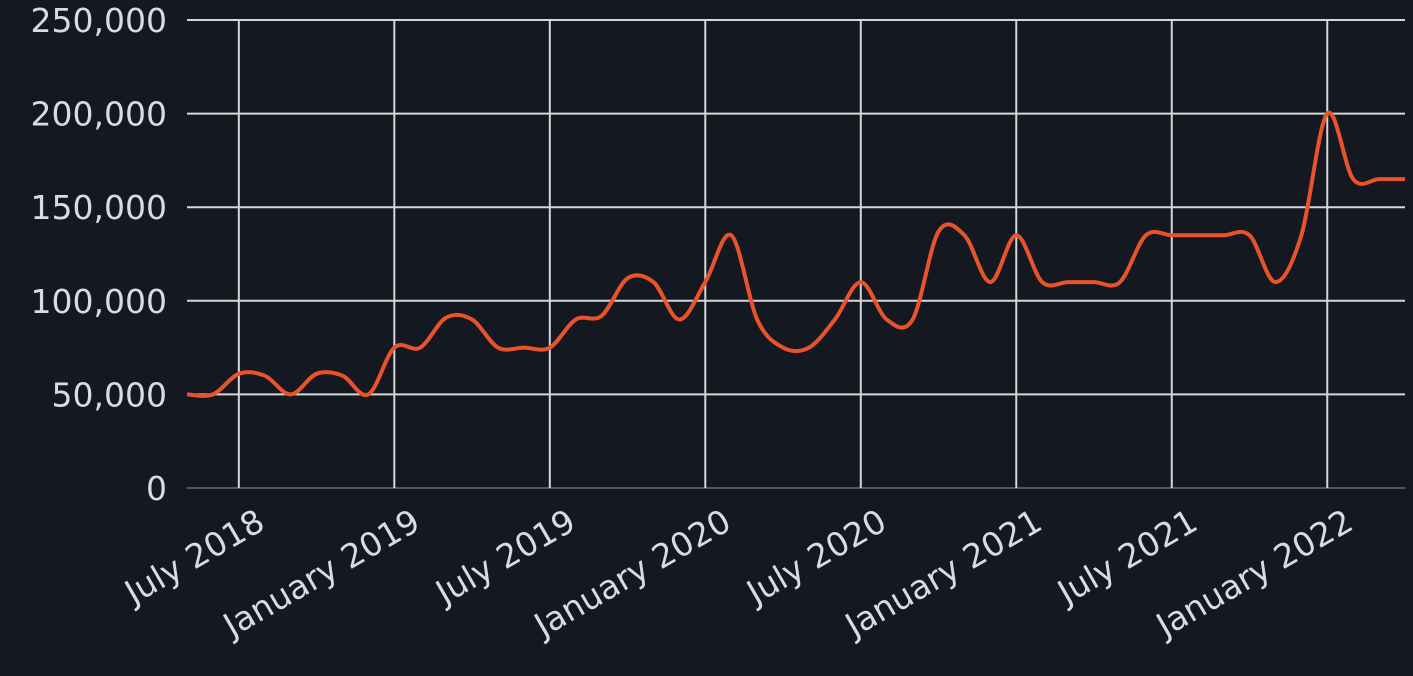  Describe the element at coordinates (99, 114) in the screenshot. I see `y-tick-label: 200,000` at that location.